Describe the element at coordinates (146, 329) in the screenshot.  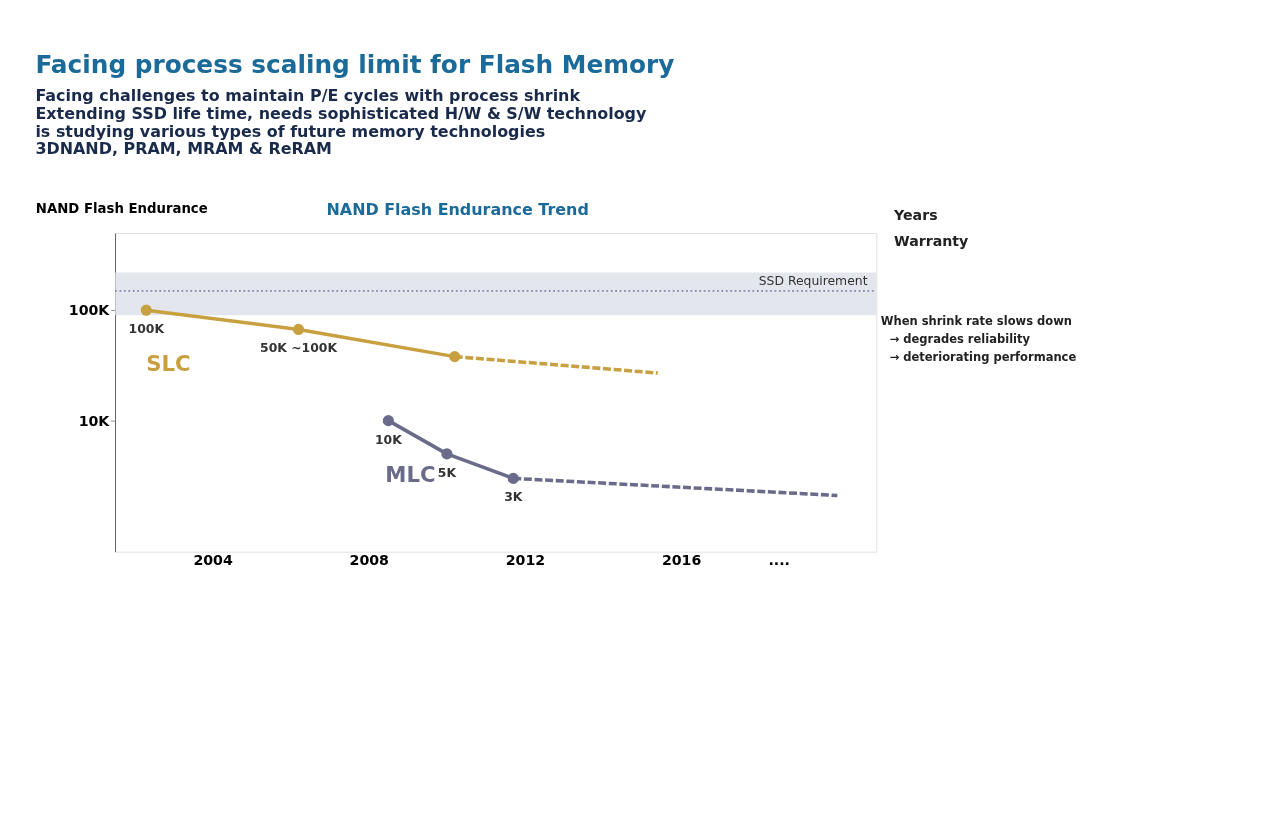
I see `data-label: 100K` at that location.